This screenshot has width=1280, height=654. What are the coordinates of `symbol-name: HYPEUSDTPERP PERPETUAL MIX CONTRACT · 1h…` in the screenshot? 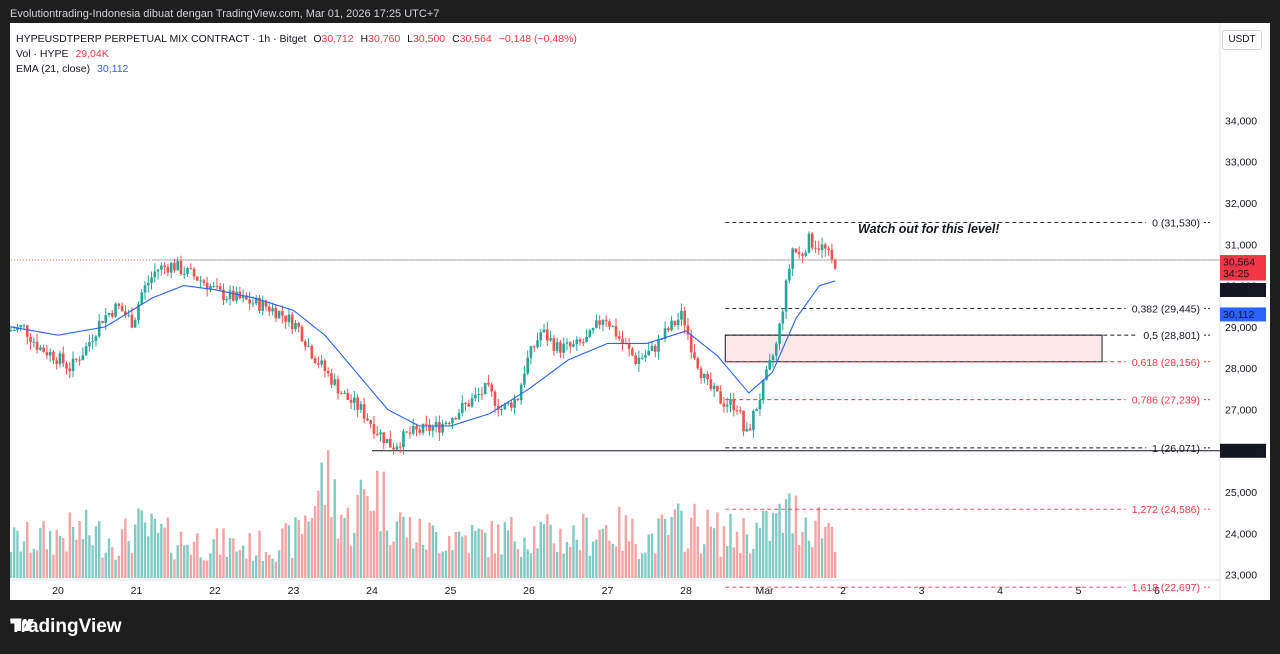 It's located at (161, 39).